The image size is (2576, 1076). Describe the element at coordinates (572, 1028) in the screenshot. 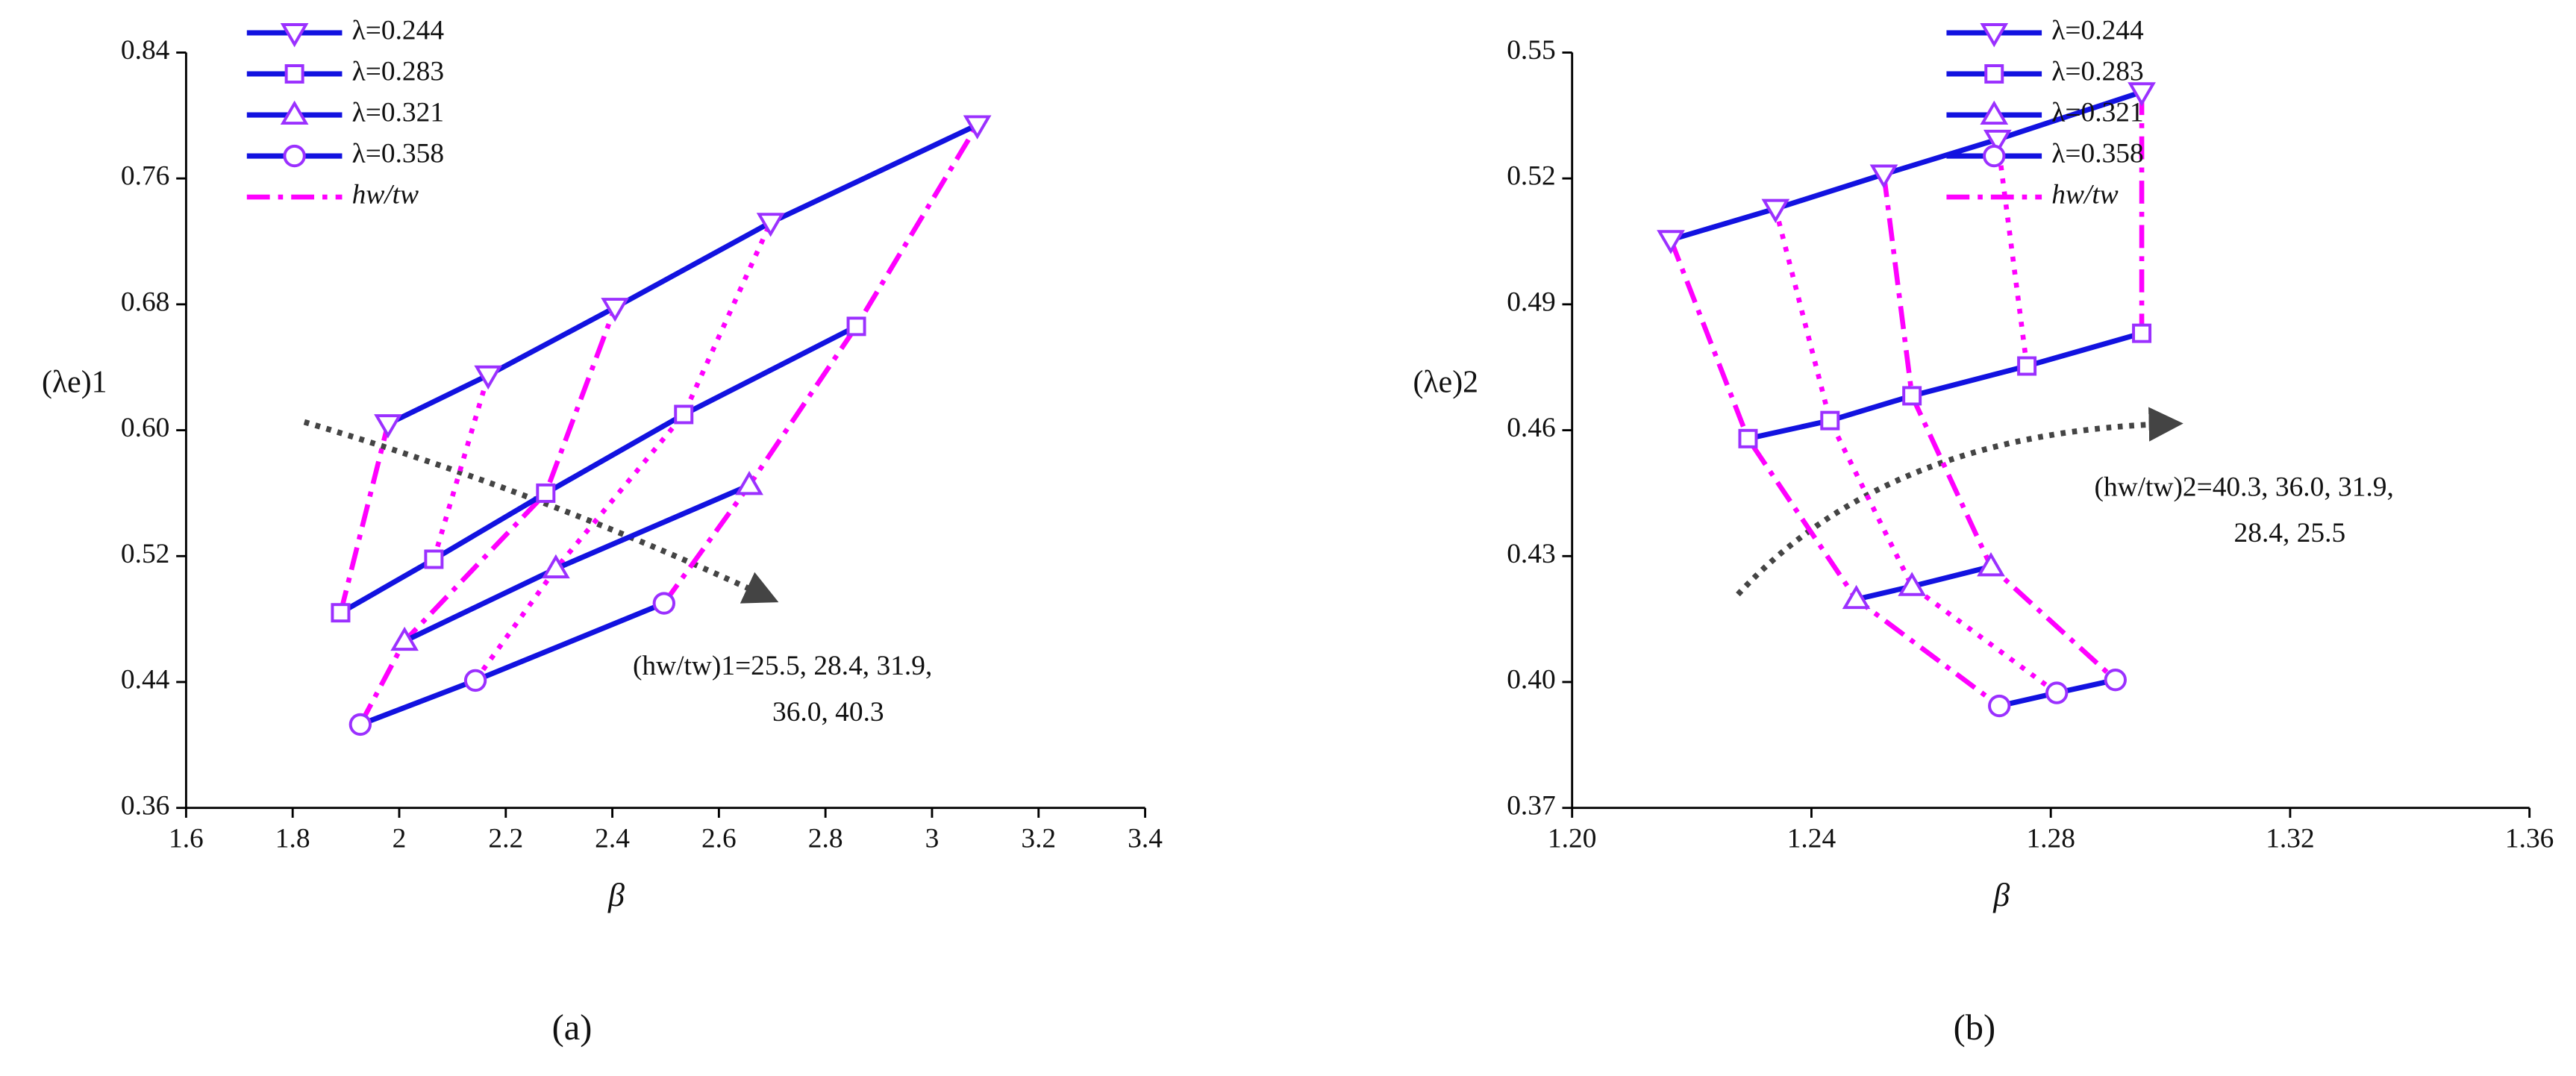

I see `panel-label: (a)` at that location.